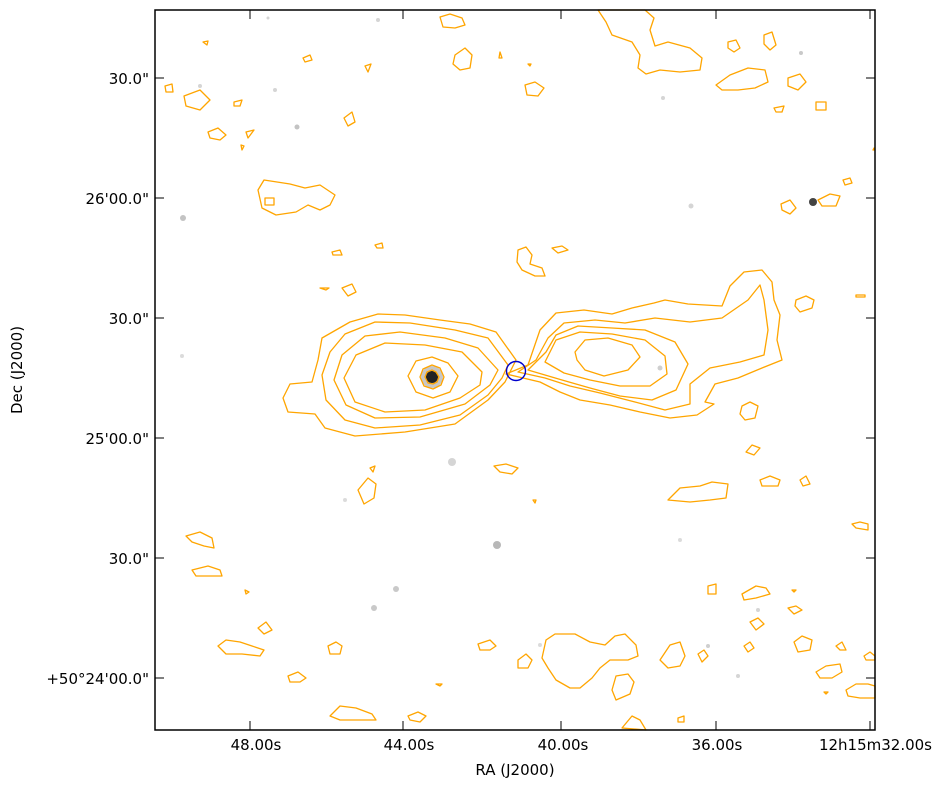 This screenshot has height=788, width=941. Describe the element at coordinates (813, 202) in the screenshot. I see `bright-source-right` at that location.